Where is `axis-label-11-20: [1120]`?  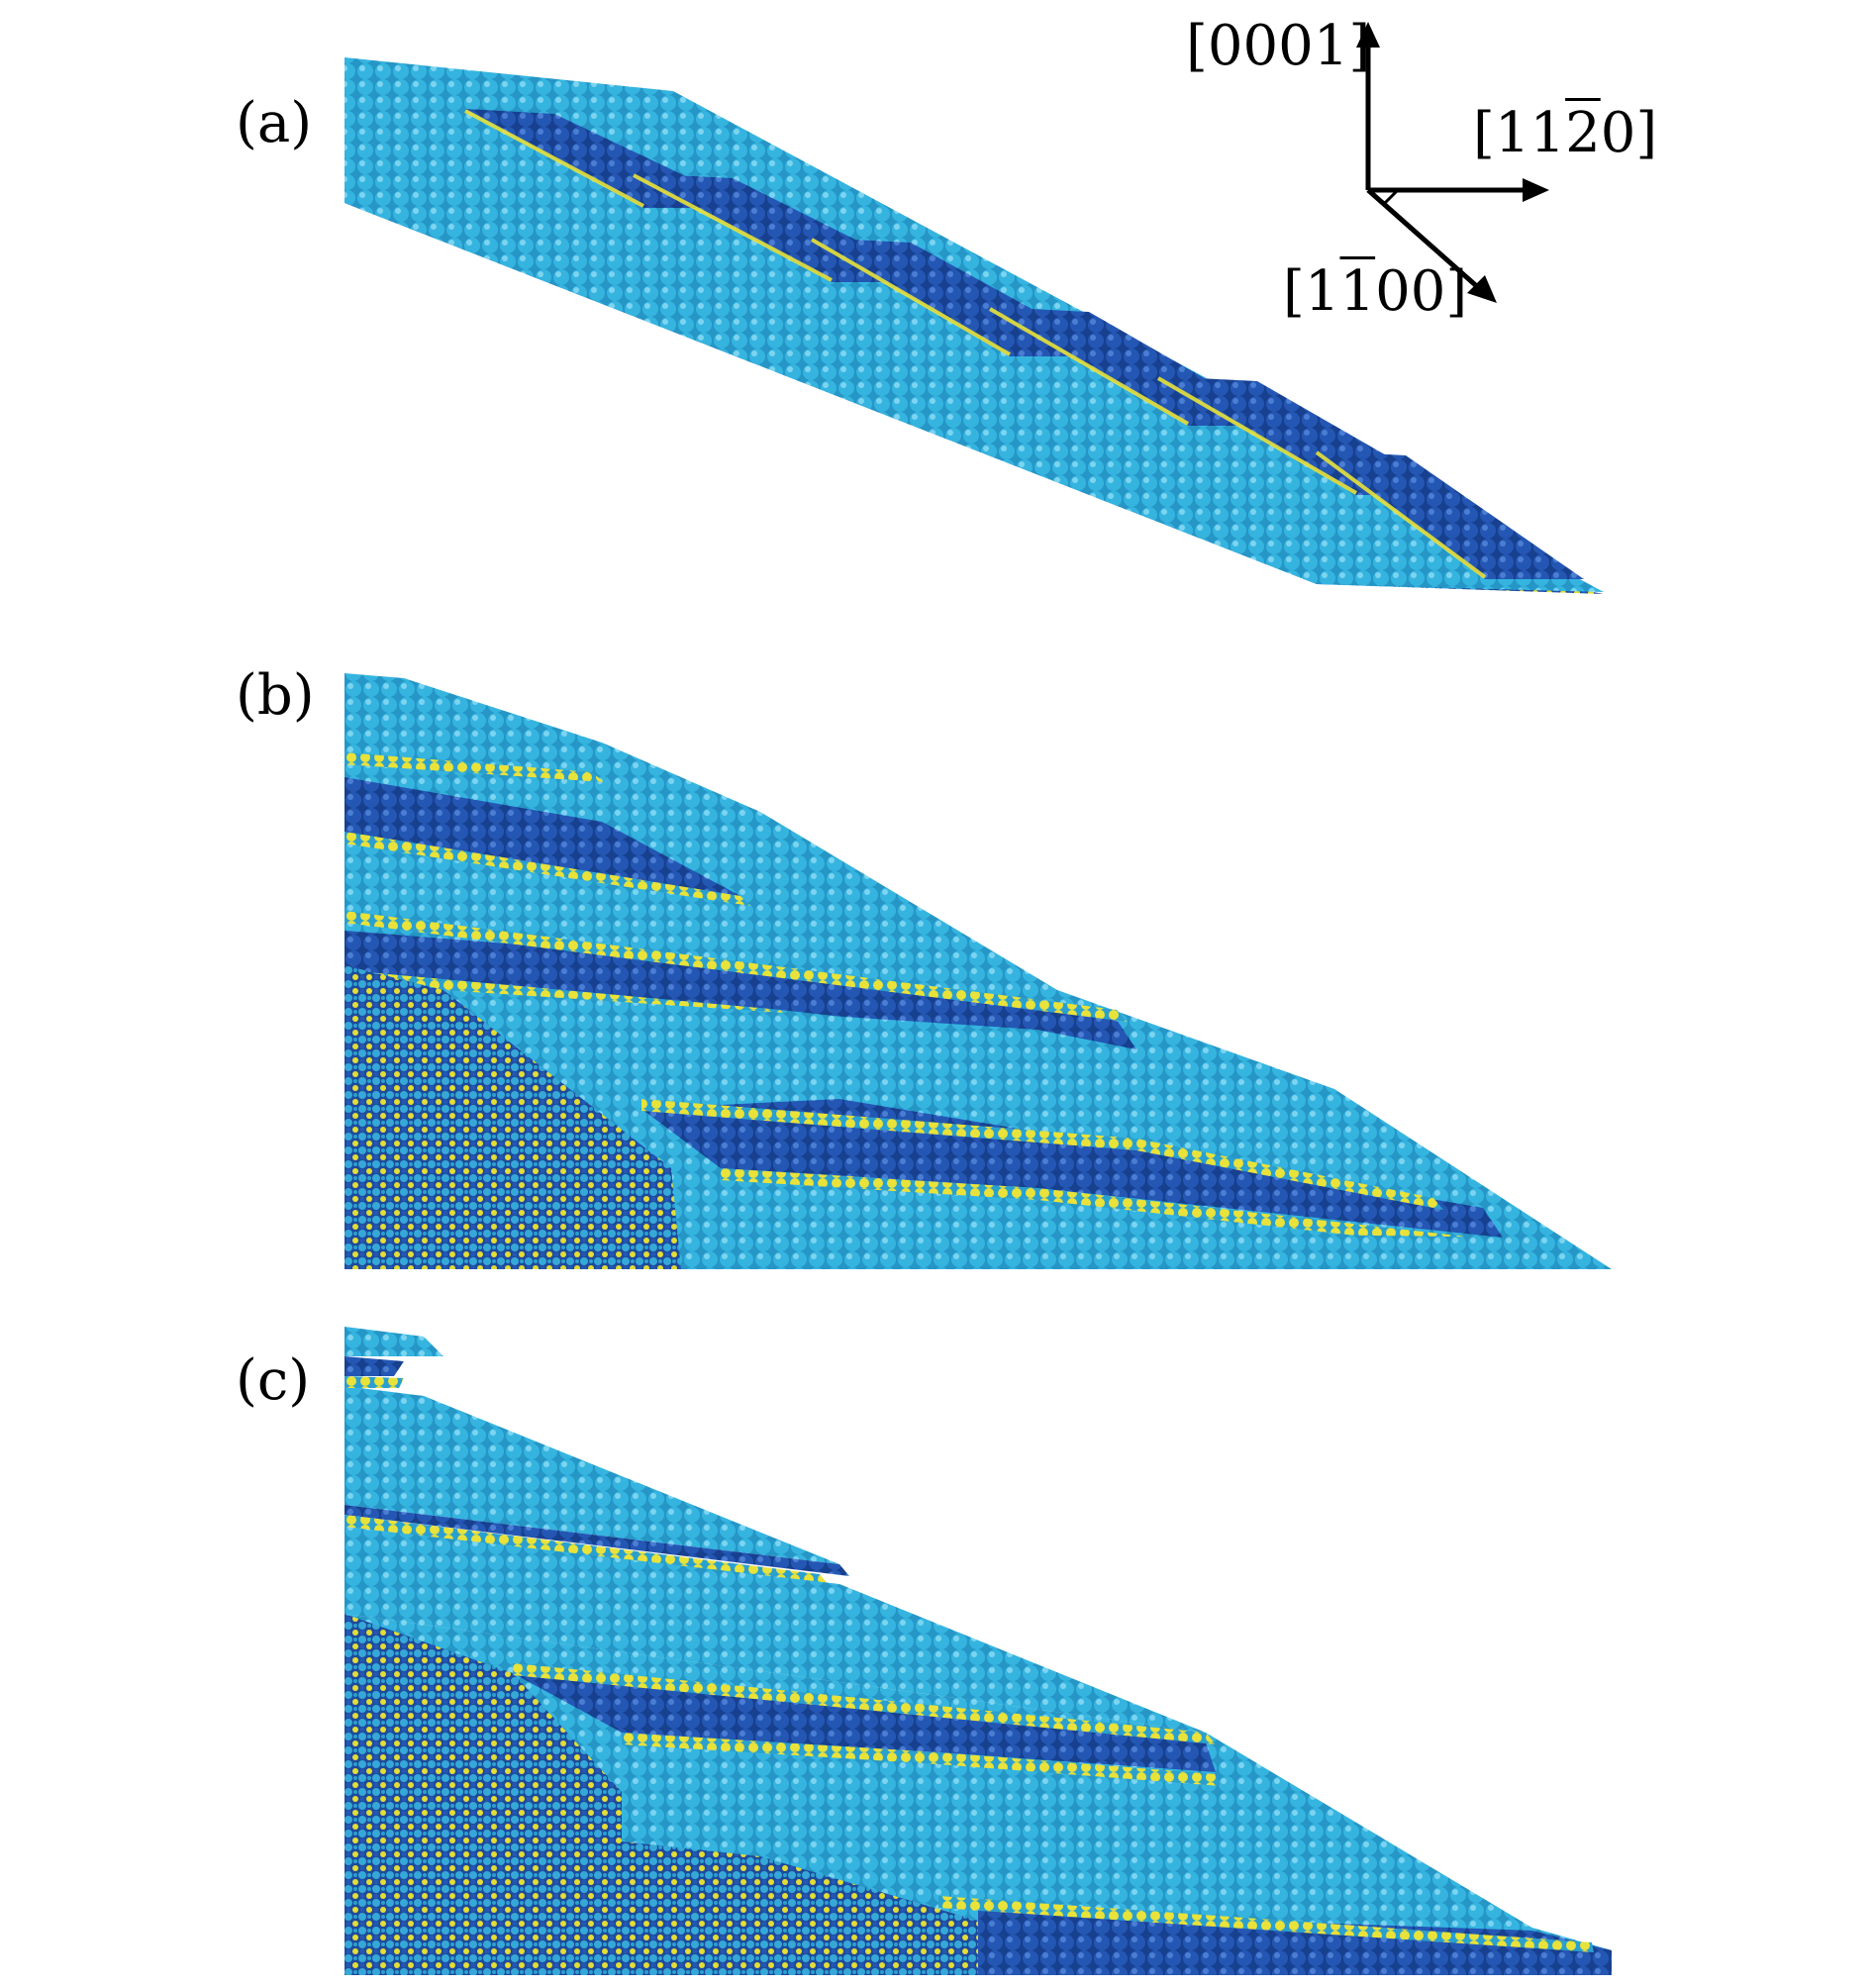 axis-label-11-20: [1120] is located at coordinates (1565, 133).